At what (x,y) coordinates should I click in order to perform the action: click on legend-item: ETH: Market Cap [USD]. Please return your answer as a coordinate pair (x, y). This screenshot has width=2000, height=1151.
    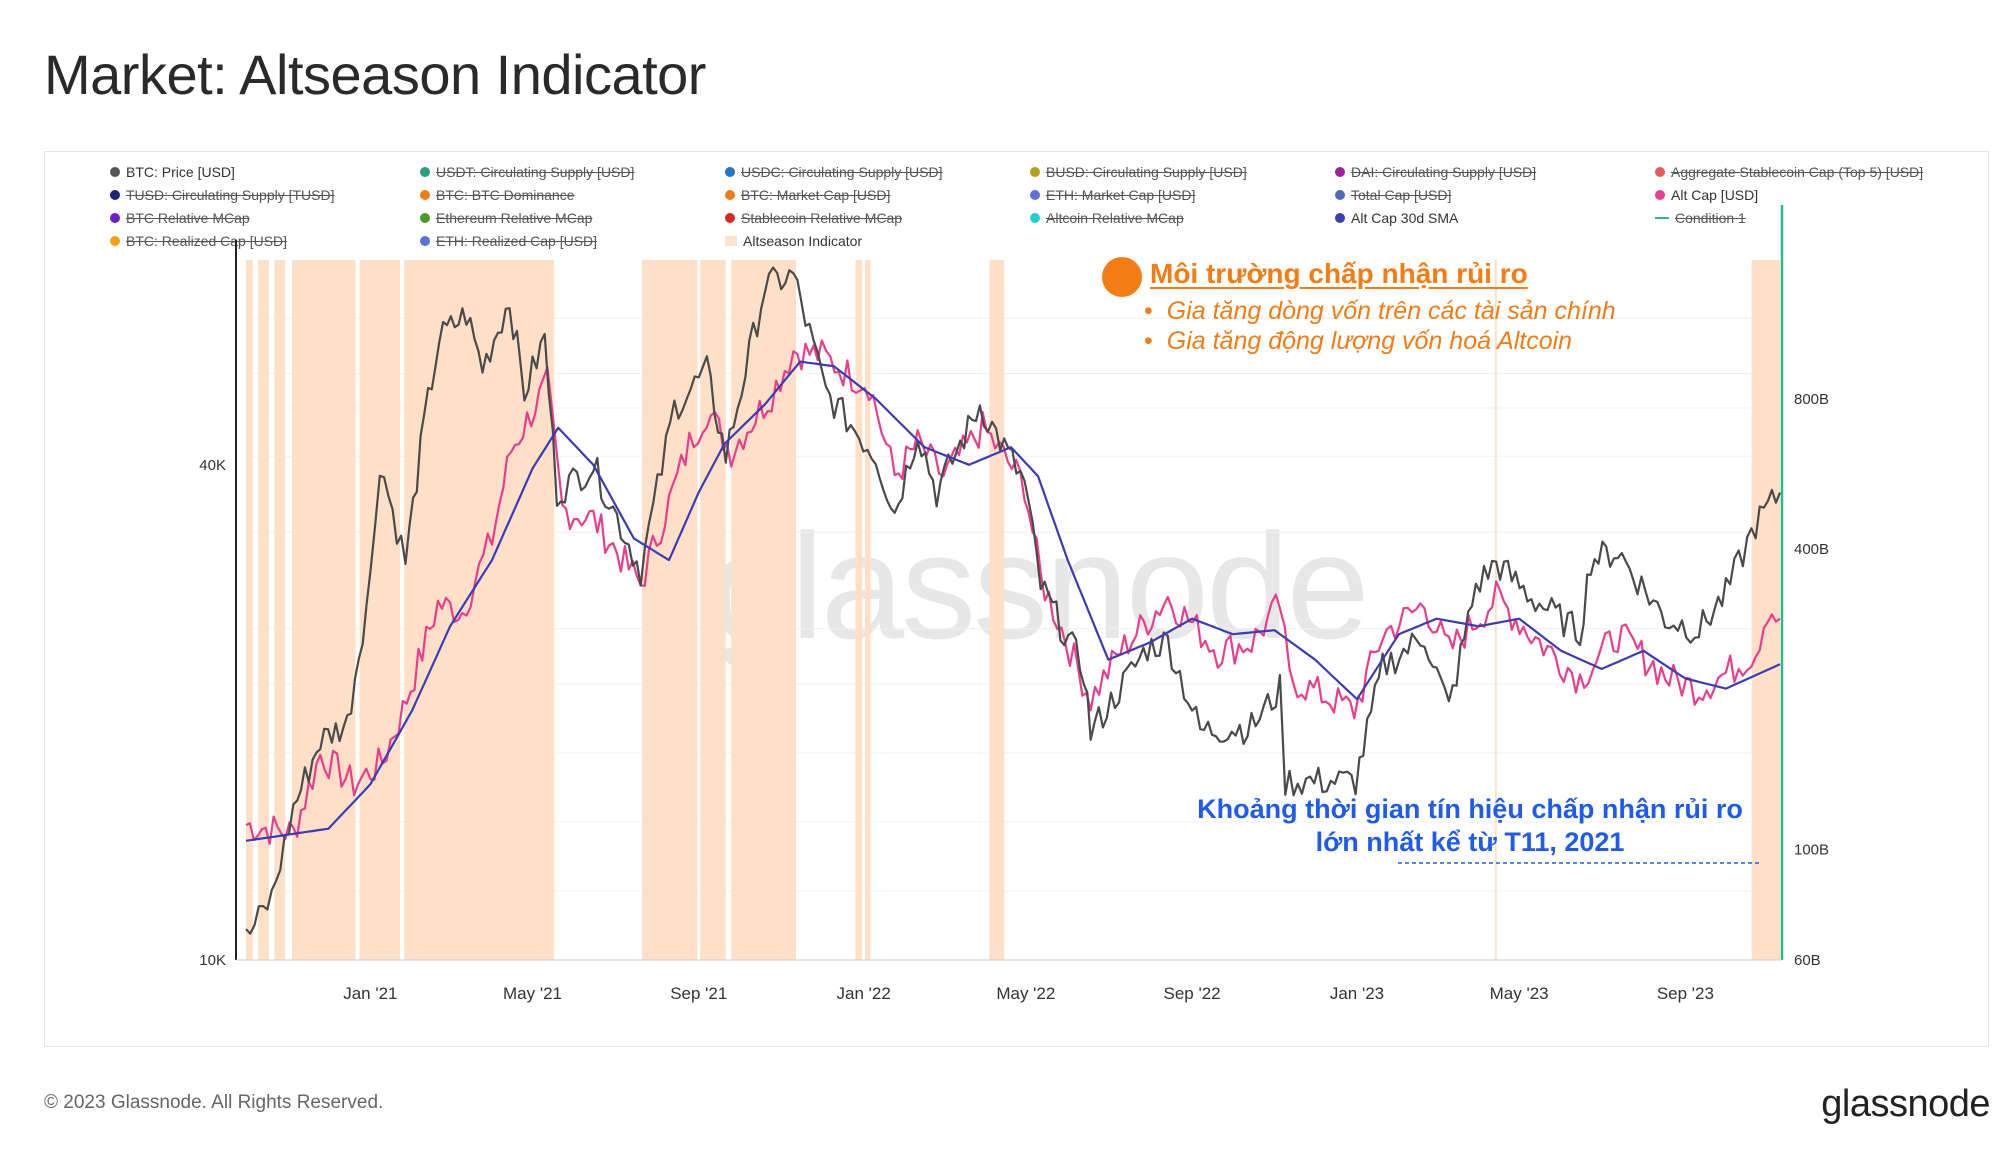
    Looking at the image, I should click on (1112, 195).